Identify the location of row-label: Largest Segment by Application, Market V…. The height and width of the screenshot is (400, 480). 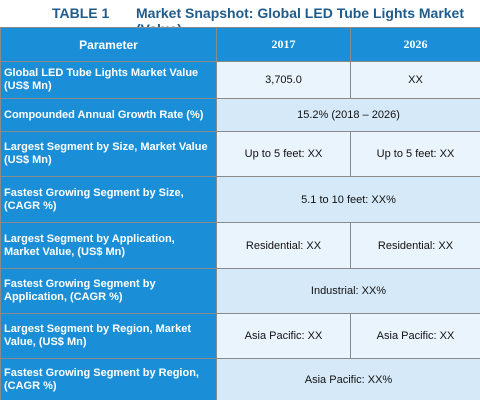
(108, 245).